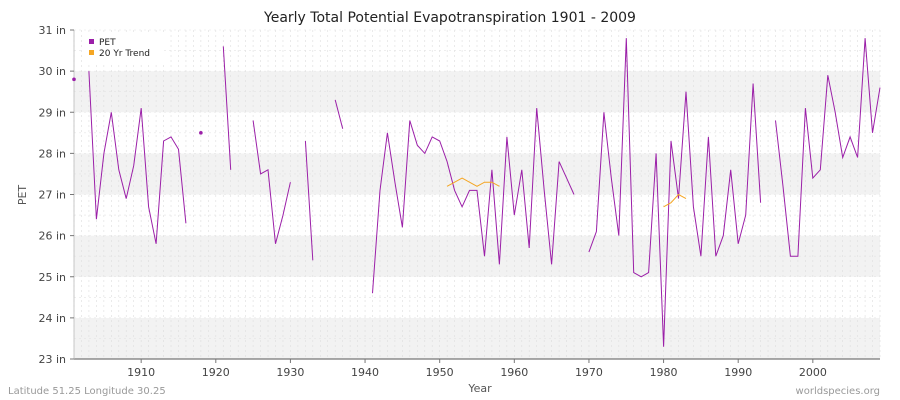 Image resolution: width=900 pixels, height=400 pixels. I want to click on x-tick-label-1940: 1940, so click(365, 372).